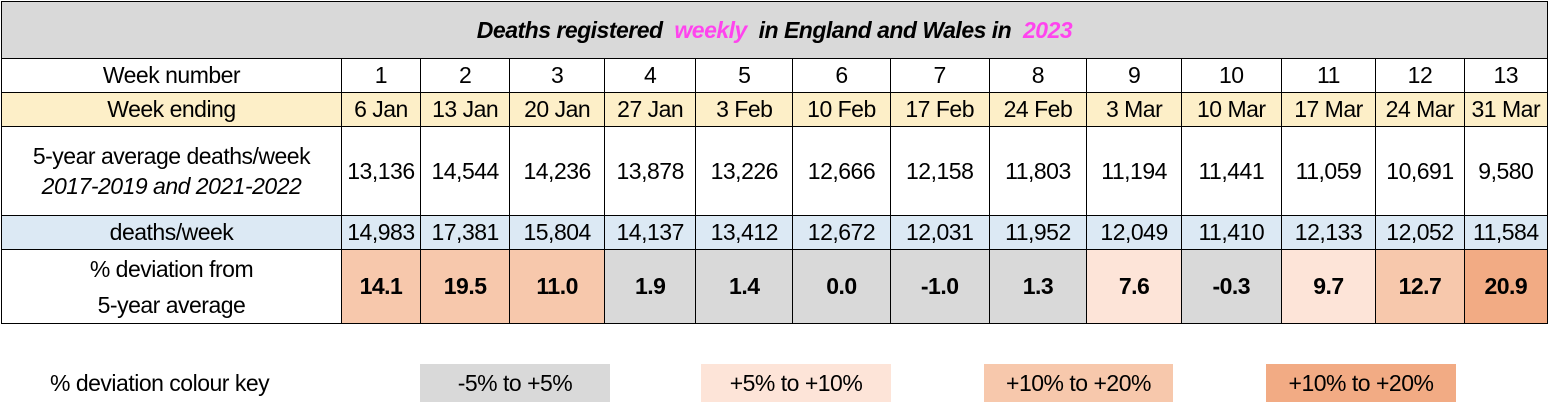 Image resolution: width=1550 pixels, height=408 pixels. Describe the element at coordinates (1231, 286) in the screenshot. I see `deviation-cell: -0.3` at that location.